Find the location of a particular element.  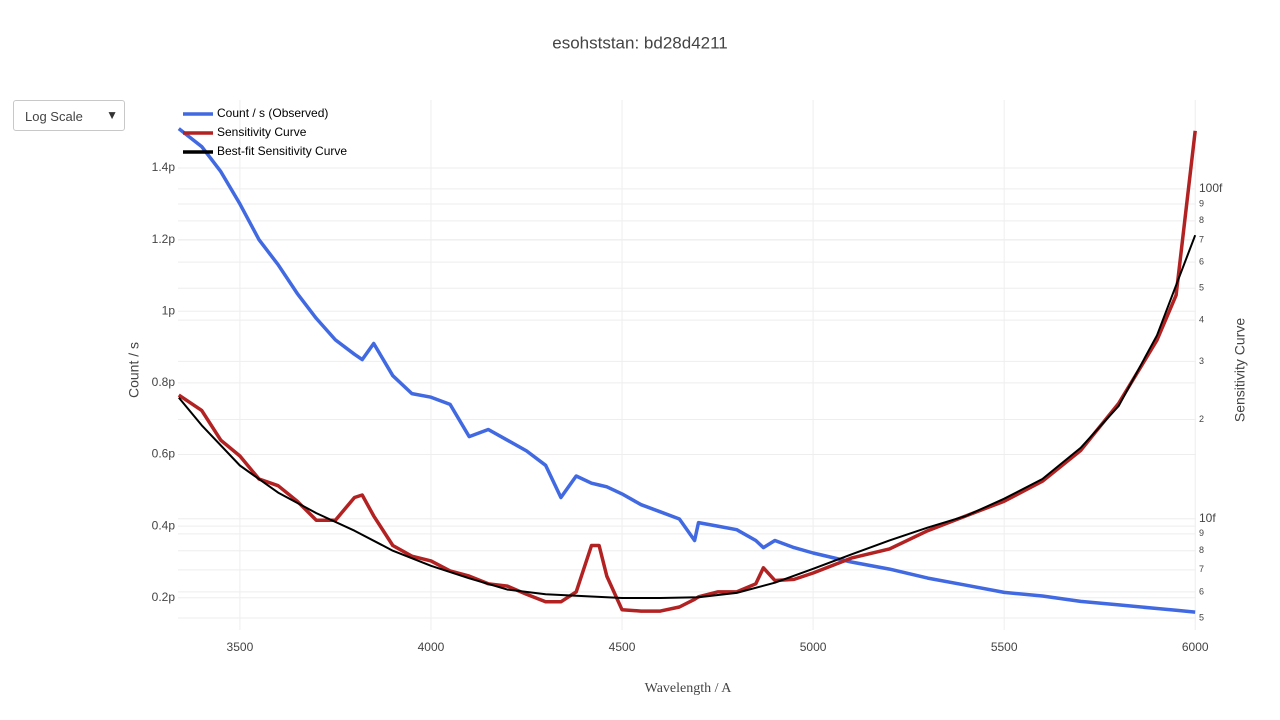

legend-label: Count / s (Observed) is located at coordinates (272, 113).